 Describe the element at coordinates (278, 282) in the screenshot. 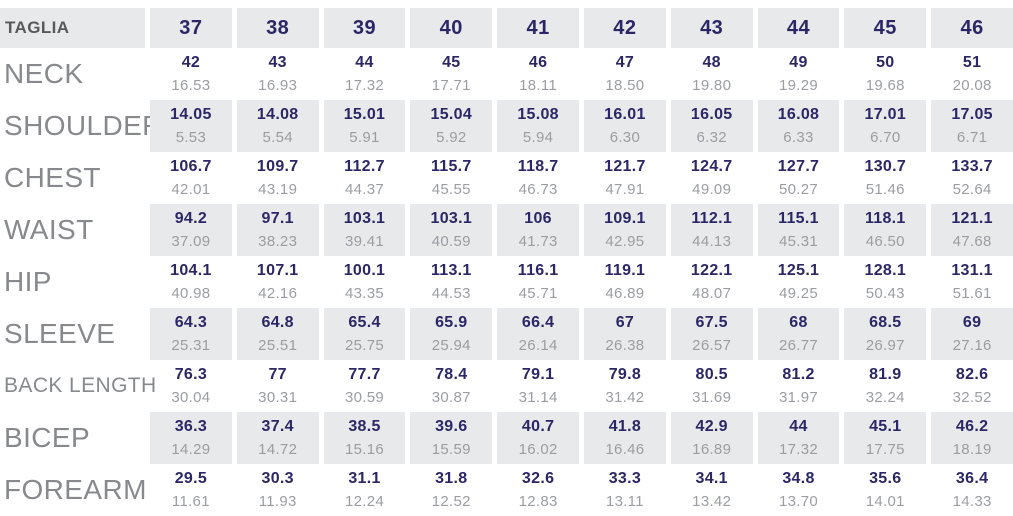

I see `measurement-cell: 107.1 42.16` at that location.